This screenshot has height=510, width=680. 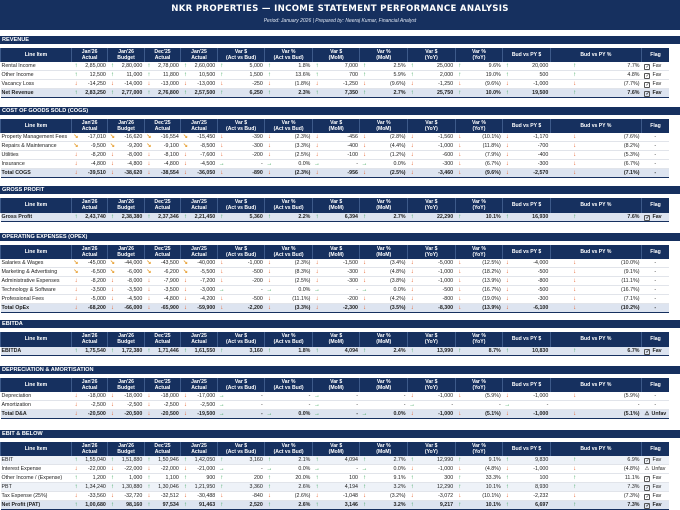 I want to click on section-gap, so click(x=340, y=117).